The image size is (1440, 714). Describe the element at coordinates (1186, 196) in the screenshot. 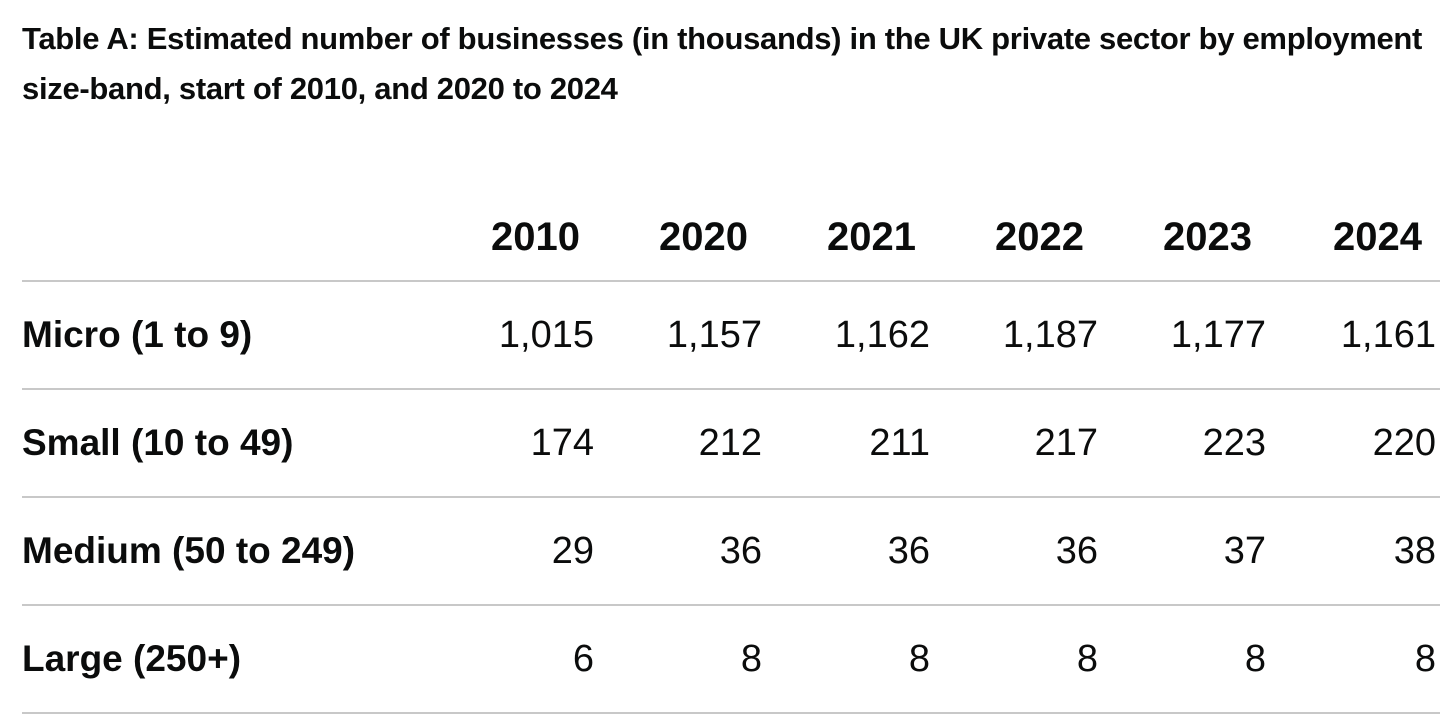

I see `column-header: 2023` at that location.